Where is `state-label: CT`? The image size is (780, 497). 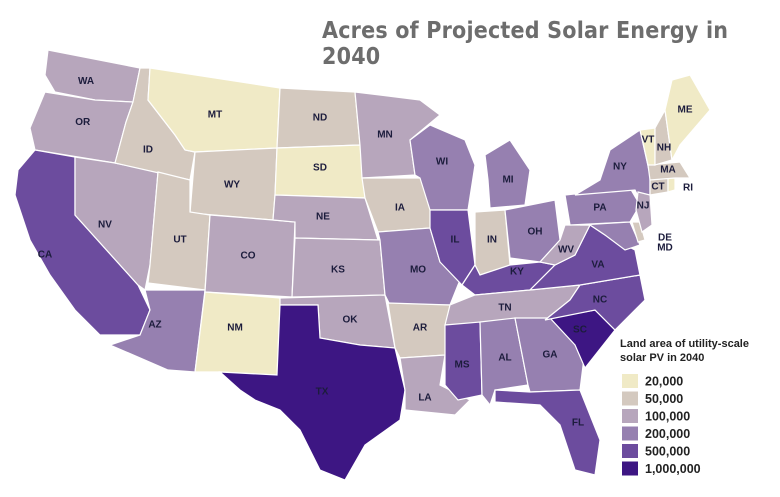
state-label: CT is located at coordinates (657, 187).